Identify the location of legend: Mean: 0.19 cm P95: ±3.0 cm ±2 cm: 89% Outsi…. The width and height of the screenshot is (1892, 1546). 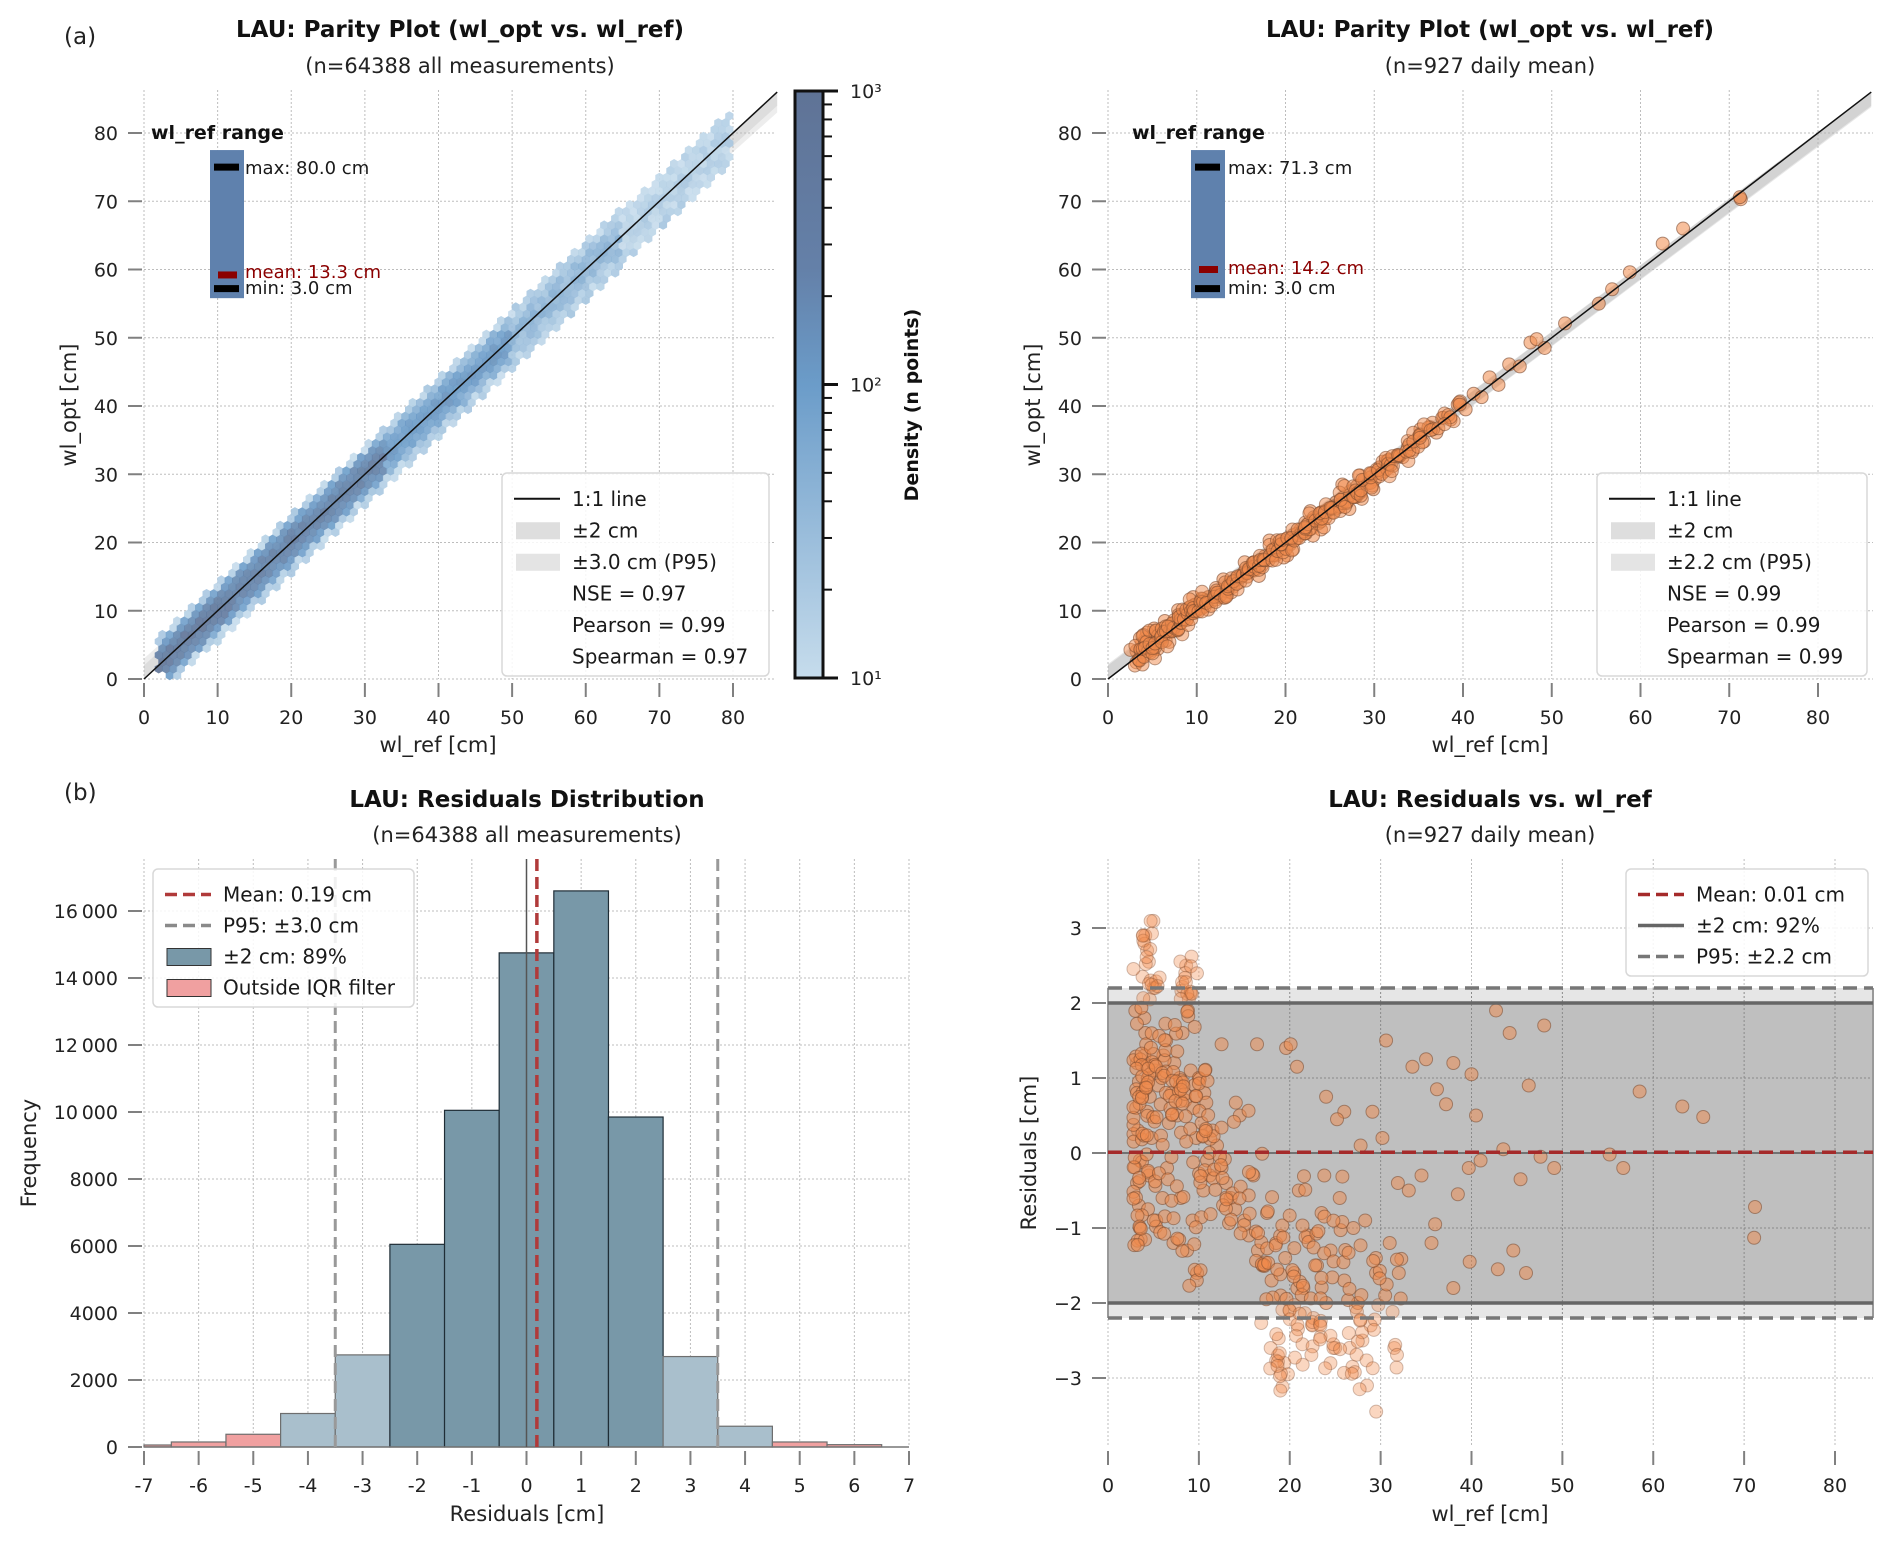
(283, 938).